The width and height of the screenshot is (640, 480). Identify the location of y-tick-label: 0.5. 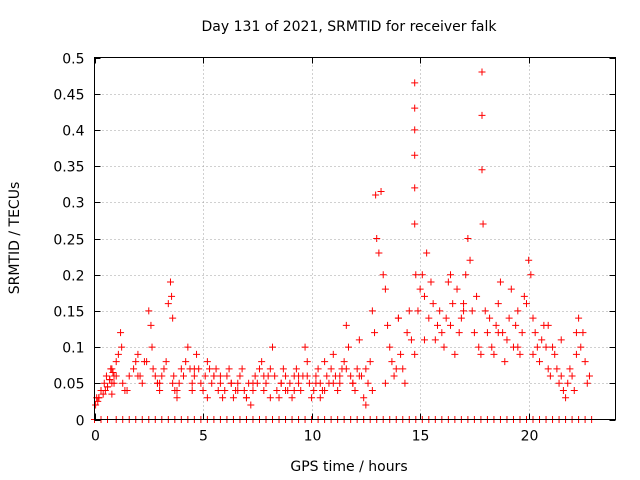
(73, 60).